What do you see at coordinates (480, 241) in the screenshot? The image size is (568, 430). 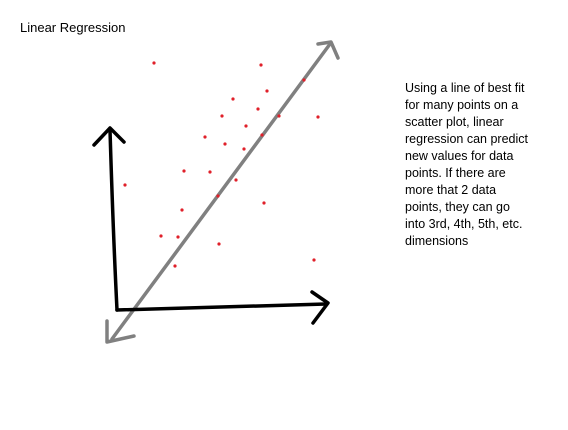 I see `description-line: dimensions` at bounding box center [480, 241].